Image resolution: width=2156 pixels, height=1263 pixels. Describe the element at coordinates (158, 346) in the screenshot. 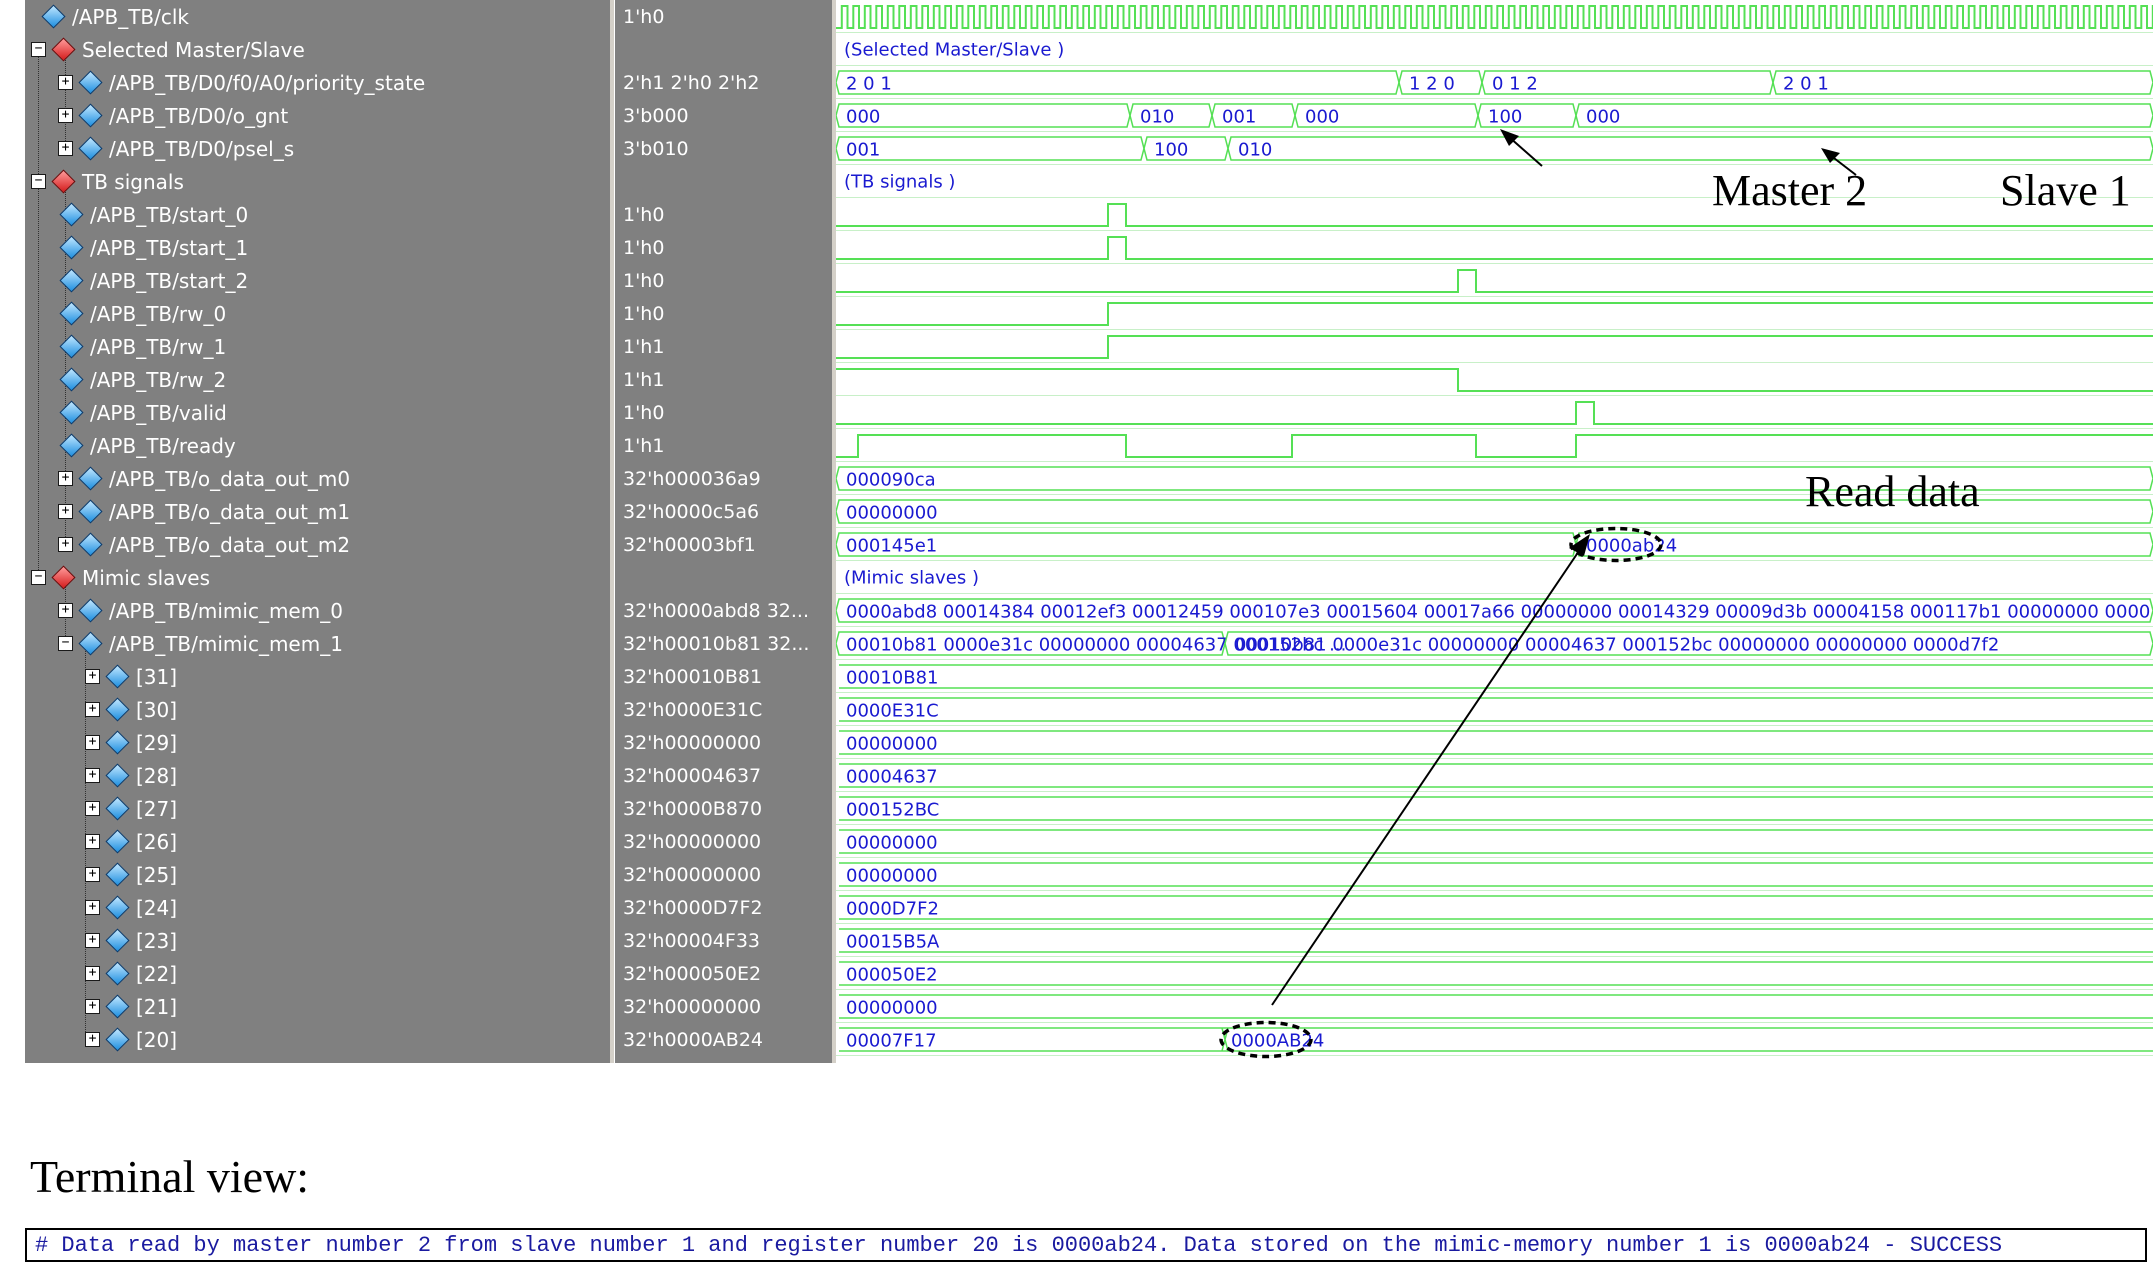

I see `signal-name: /APB_TB/rw_1` at that location.